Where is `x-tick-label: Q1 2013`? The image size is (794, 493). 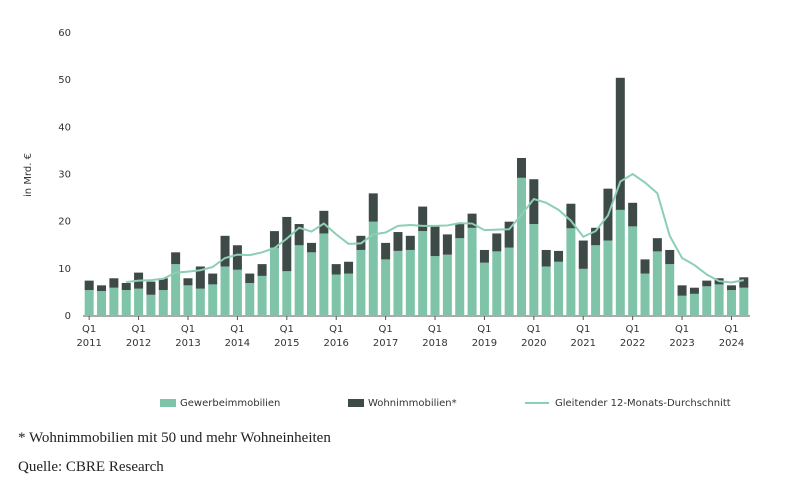
x-tick-label: Q1 2013 is located at coordinates (188, 336).